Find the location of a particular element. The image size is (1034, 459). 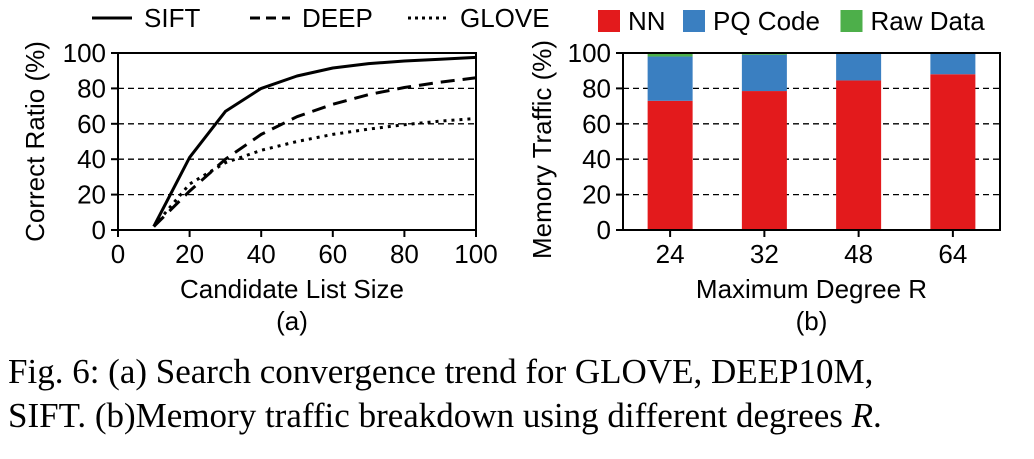

legend-label-glove: GLOVE is located at coordinates (505, 18).